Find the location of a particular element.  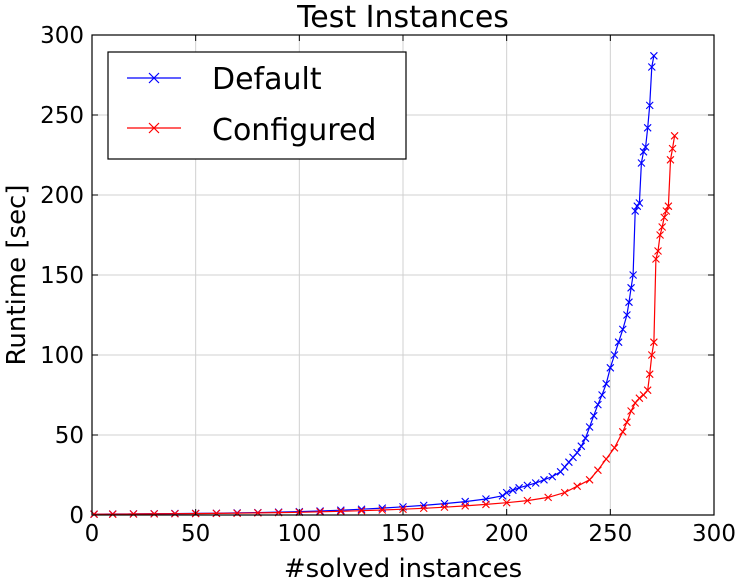

x-tick-label: 0 is located at coordinates (92, 534).